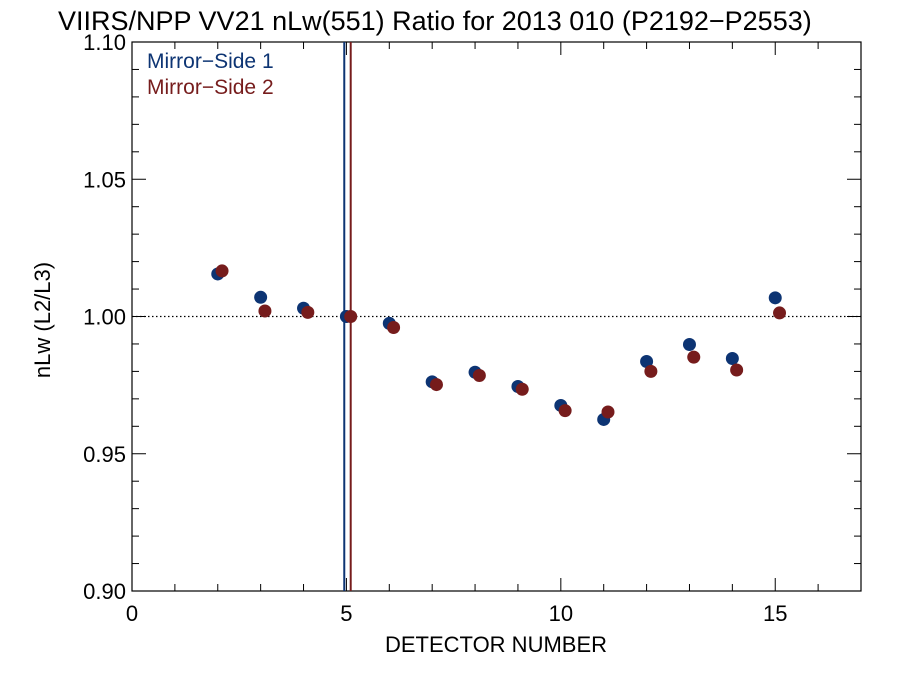  Describe the element at coordinates (210, 87) in the screenshot. I see `legend-entry-2: Mirror−Side 2` at that location.